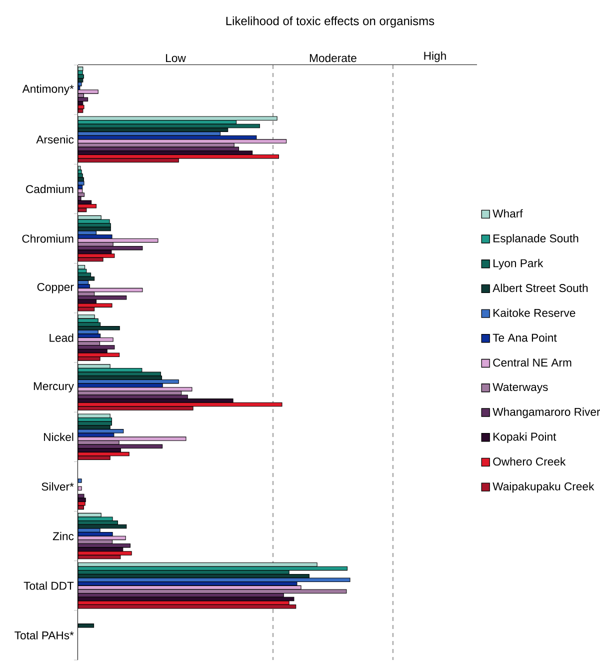  Describe the element at coordinates (330, 22) in the screenshot. I see `chart-title: Likelihood of toxic effects on organisms` at that location.